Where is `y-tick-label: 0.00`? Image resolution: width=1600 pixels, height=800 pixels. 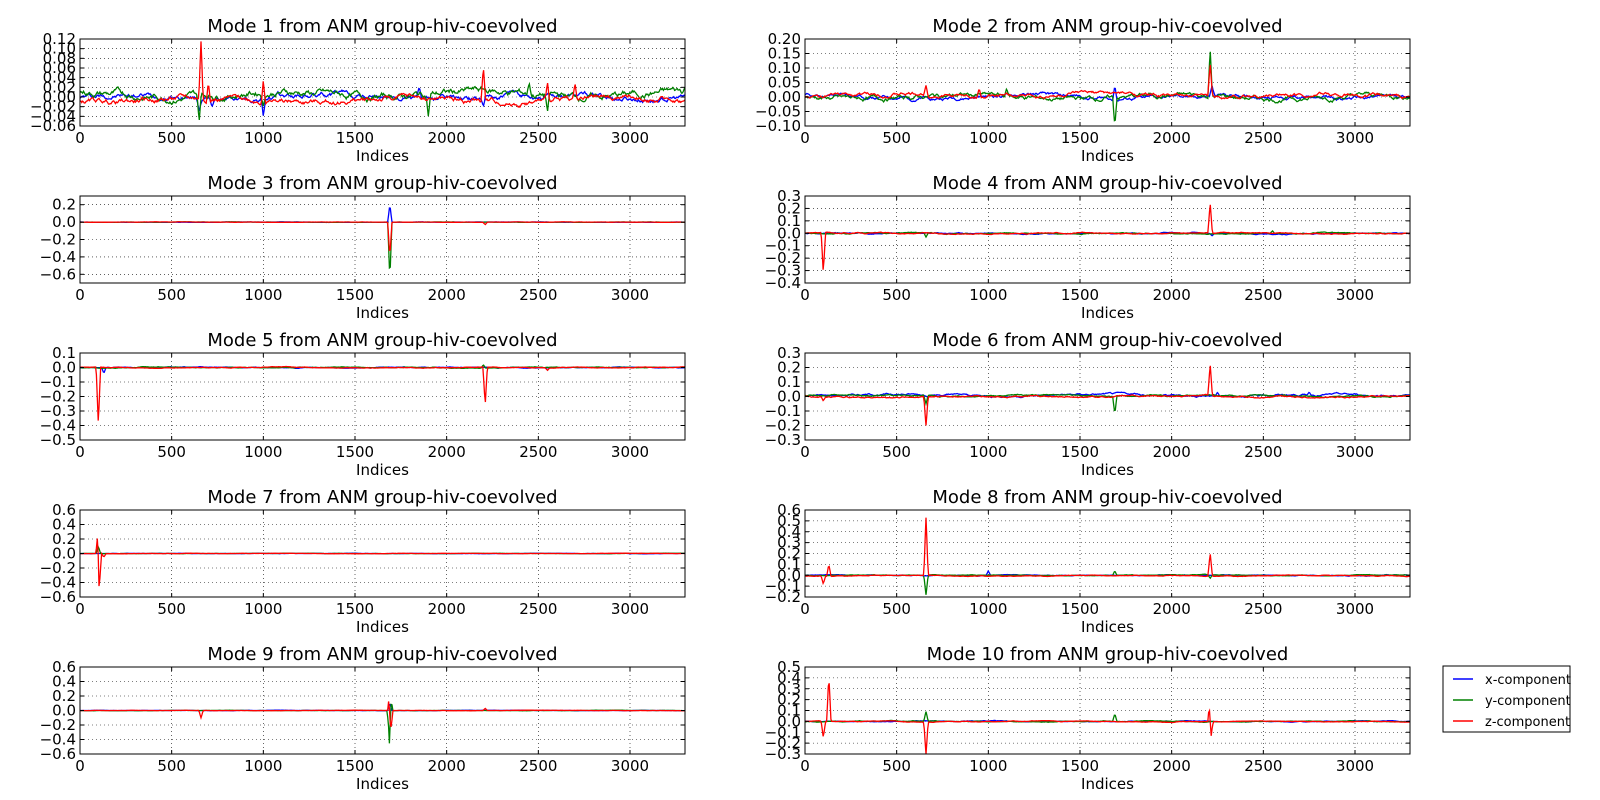 y-tick-label: 0.00 is located at coordinates (784, 97).